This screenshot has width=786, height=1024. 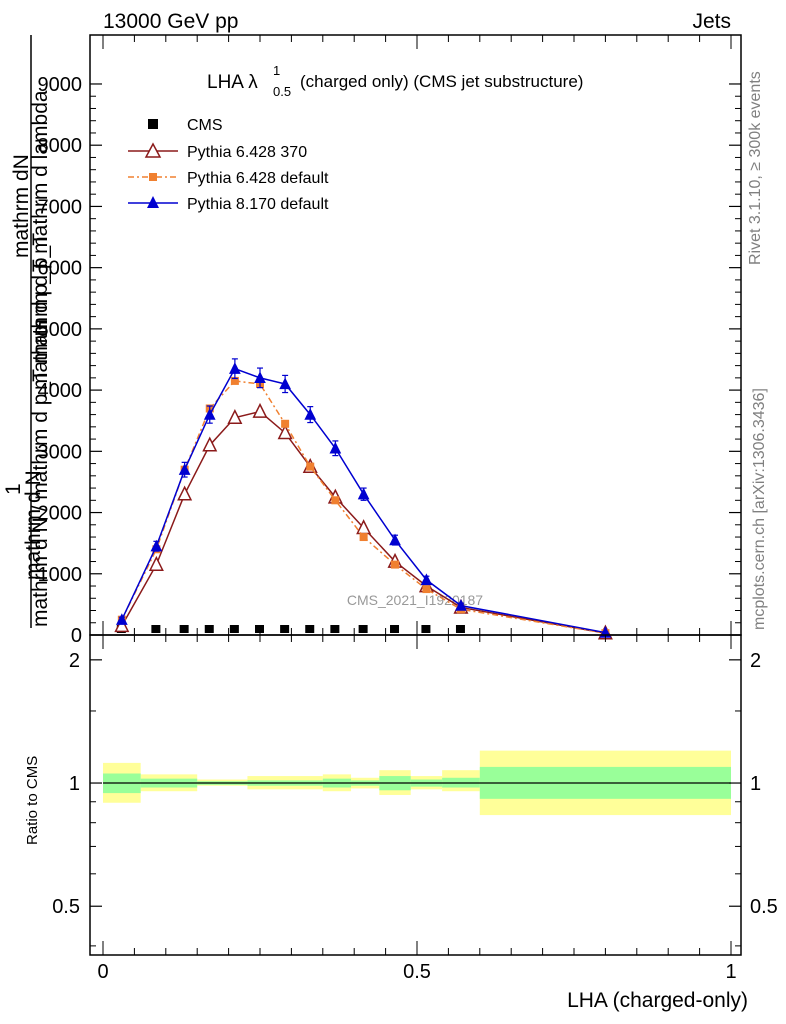 I want to click on legend-py6-default-label: Pythia 6.428 default, so click(x=258, y=178).